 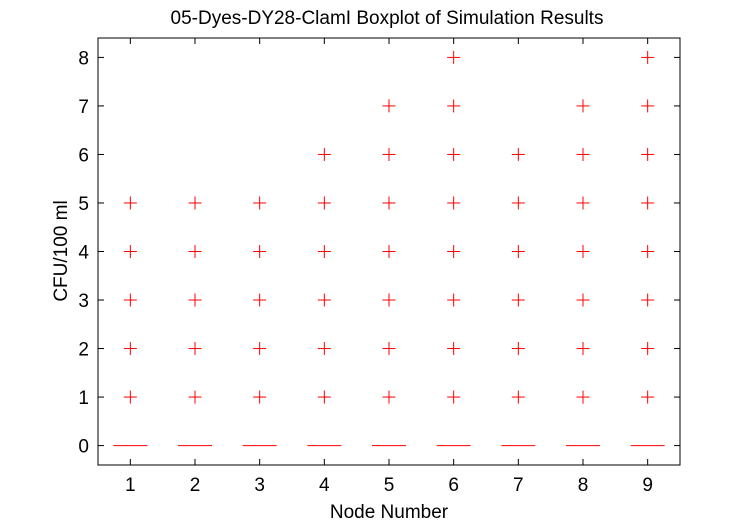 I want to click on x-tick-label: 9, so click(x=647, y=485).